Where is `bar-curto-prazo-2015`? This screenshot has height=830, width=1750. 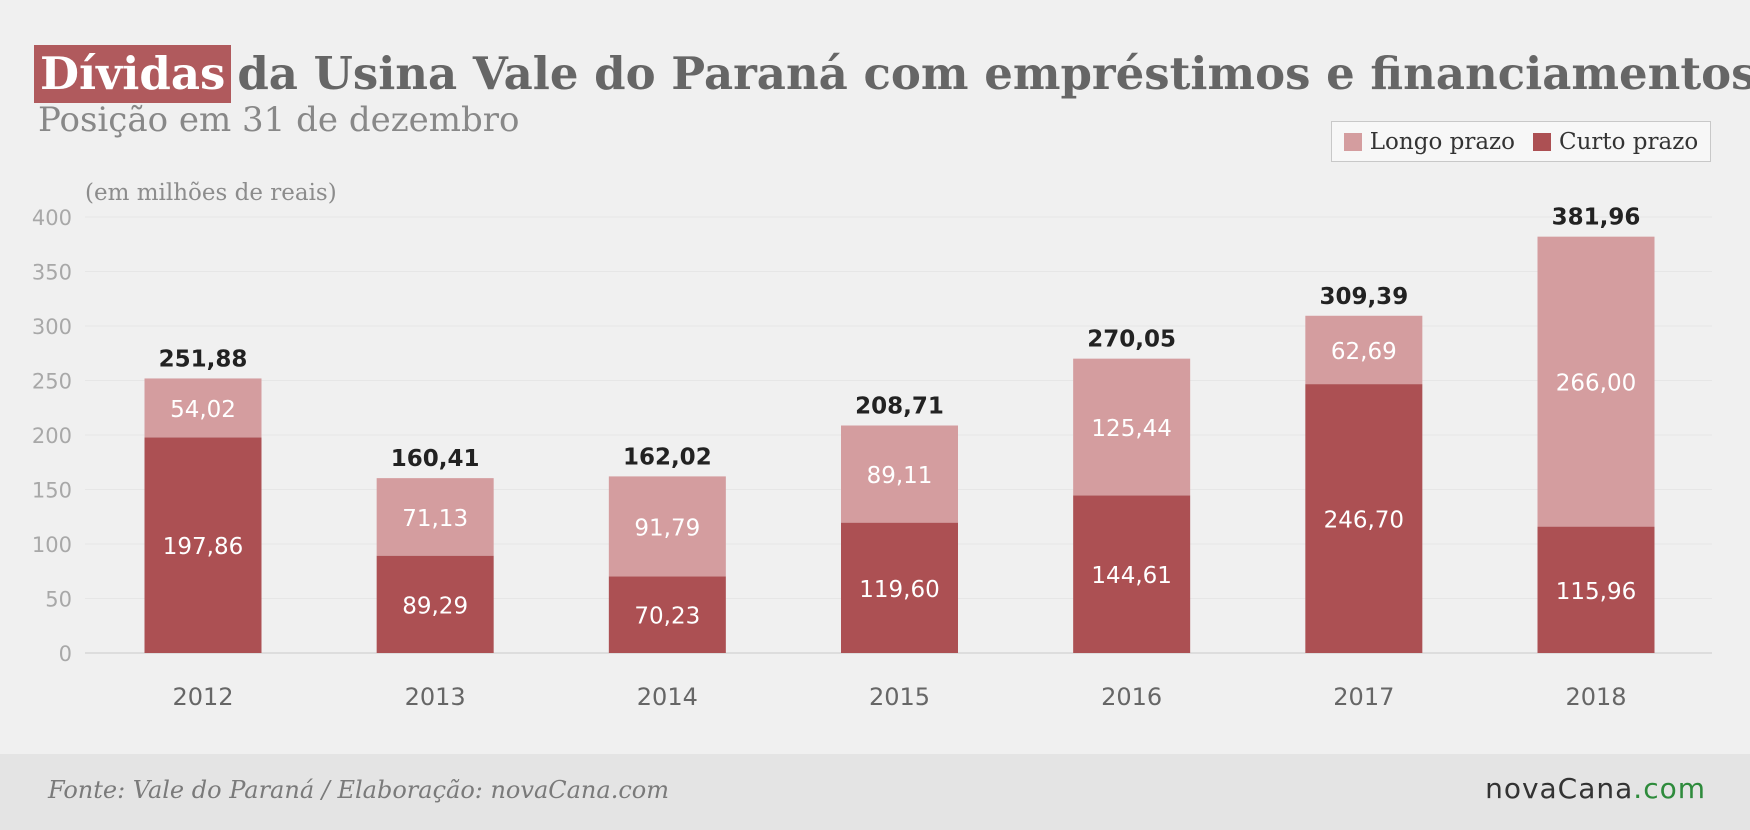
bar-curto-prazo-2015 is located at coordinates (899, 587).